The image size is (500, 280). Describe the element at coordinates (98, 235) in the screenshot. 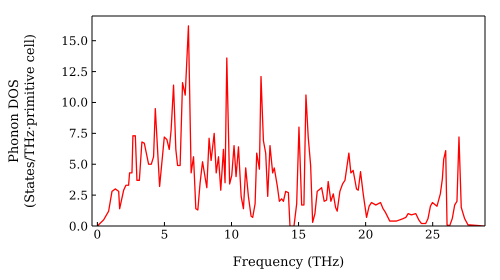

I see `x-tick-label: 0` at that location.